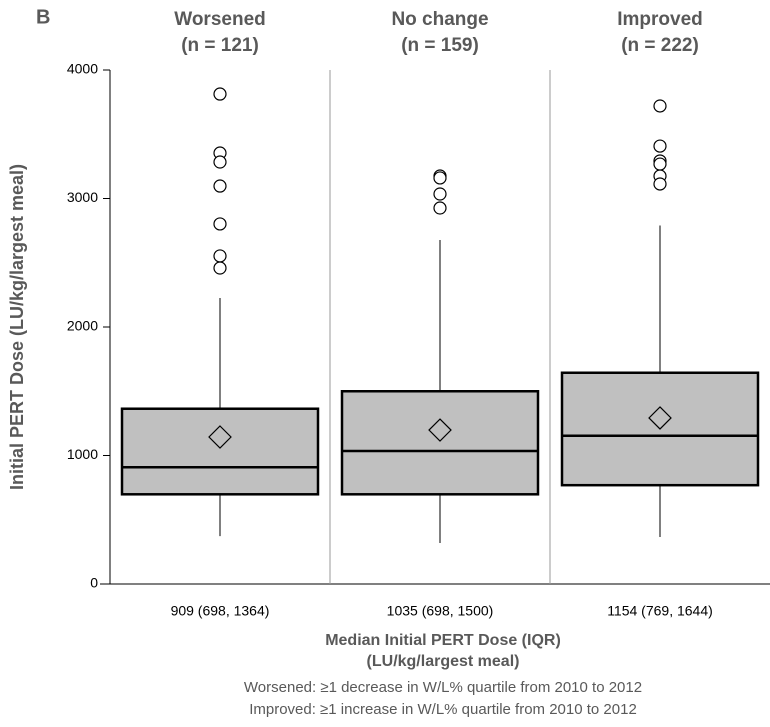 The width and height of the screenshot is (770, 727). I want to click on summary-label: 1035 (698, 1500), so click(440, 611).